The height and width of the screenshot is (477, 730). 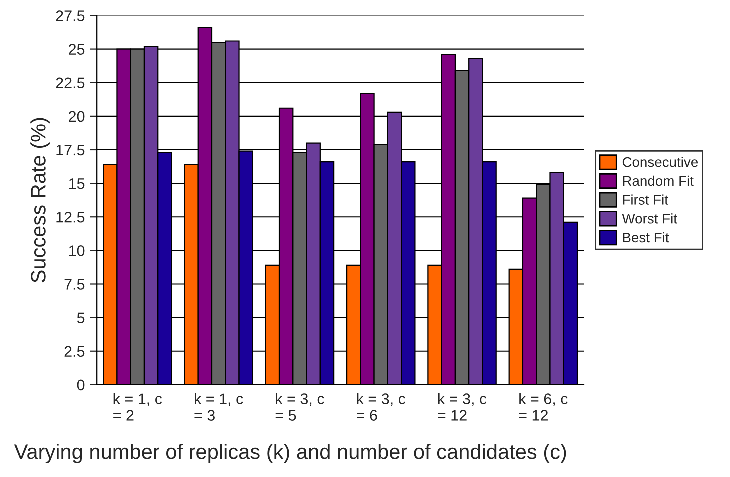 I want to click on x-tick-label: k = 1, c = 2, so click(x=138, y=407).